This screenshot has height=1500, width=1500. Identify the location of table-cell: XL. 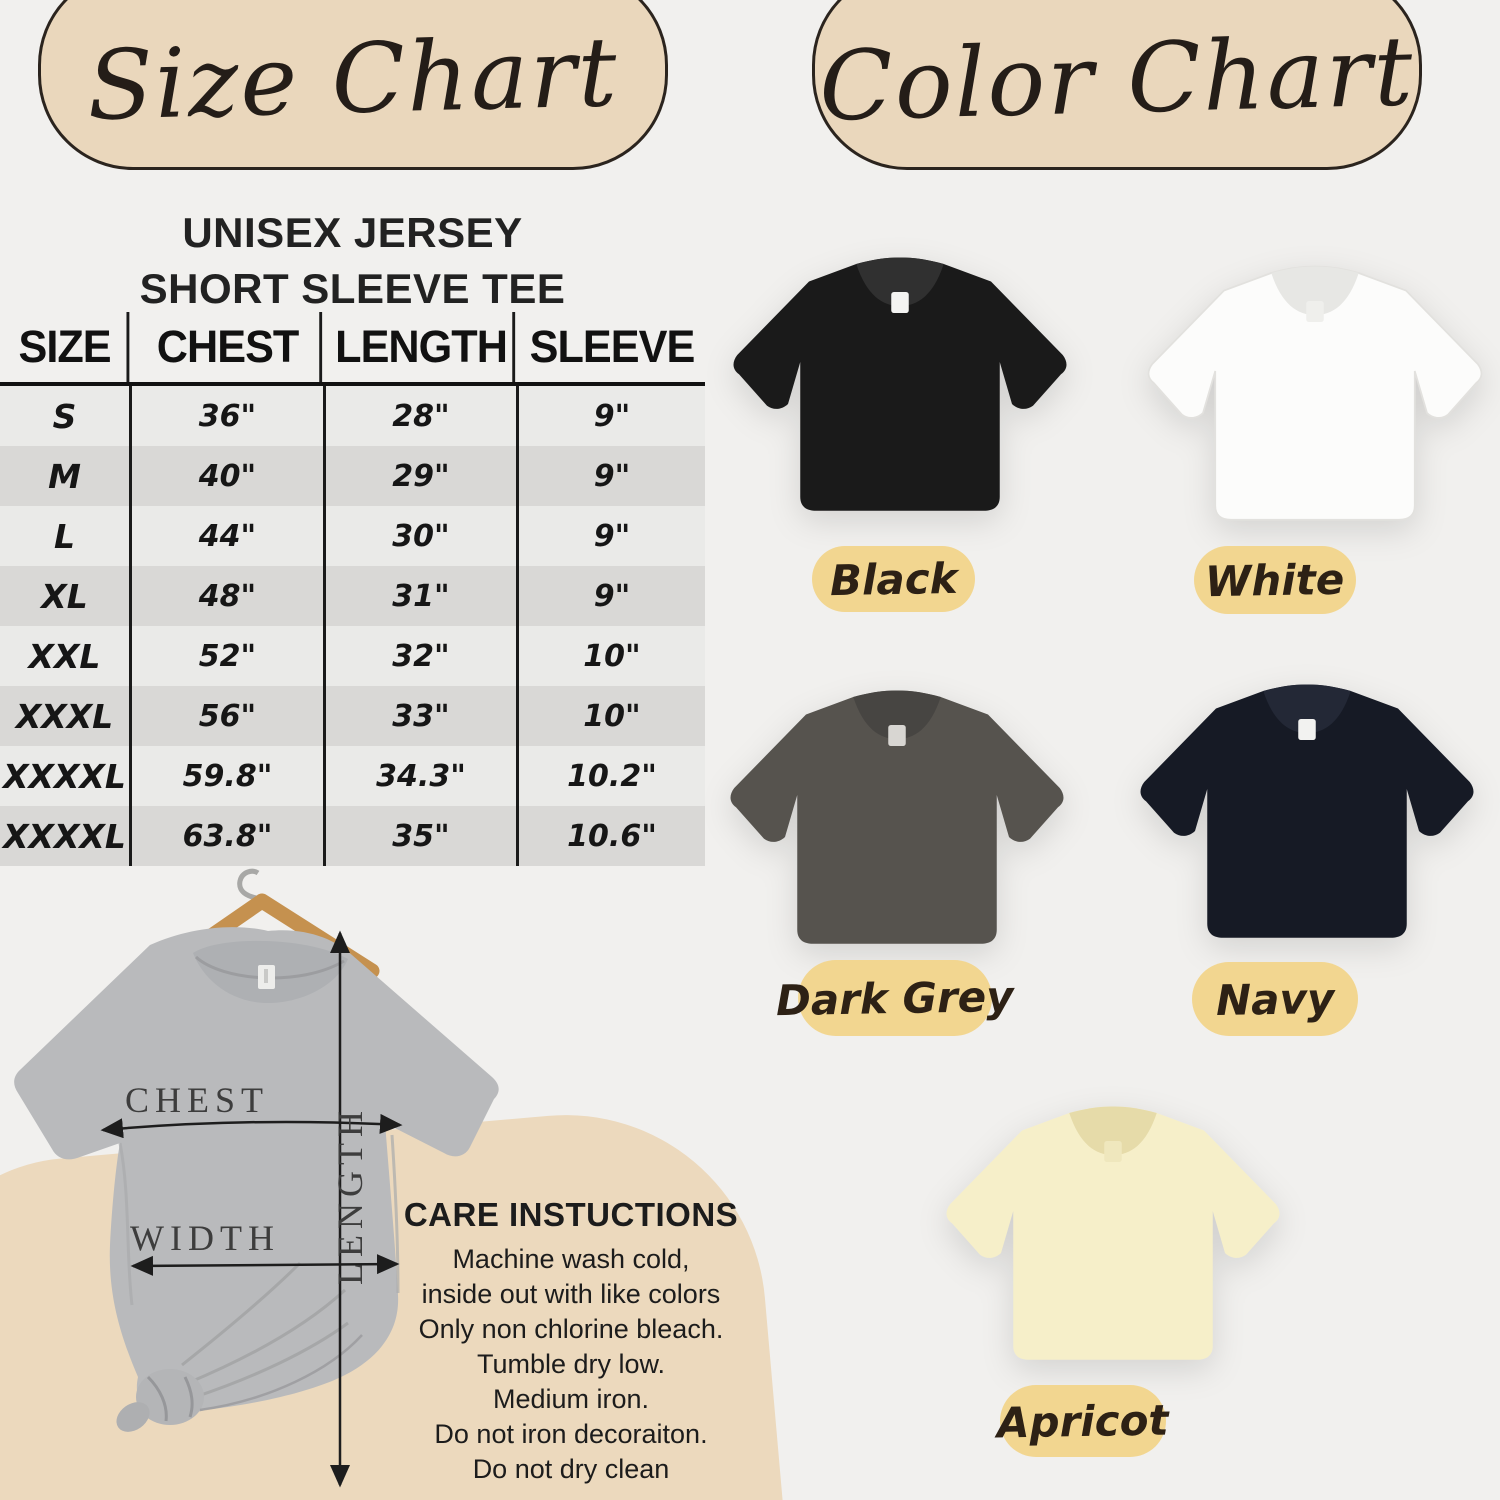
(66, 596).